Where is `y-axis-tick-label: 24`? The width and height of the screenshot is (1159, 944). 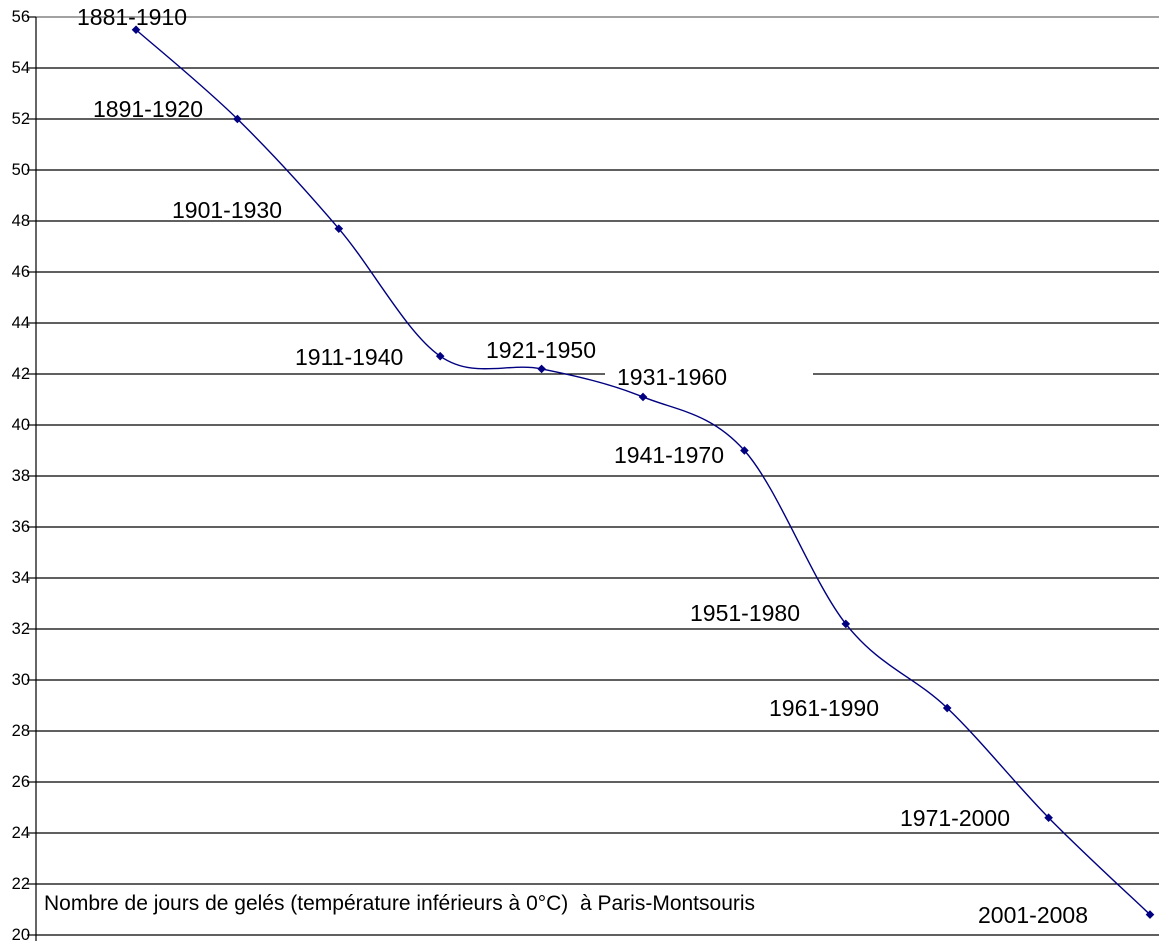 y-axis-tick-label: 24 is located at coordinates (21, 833).